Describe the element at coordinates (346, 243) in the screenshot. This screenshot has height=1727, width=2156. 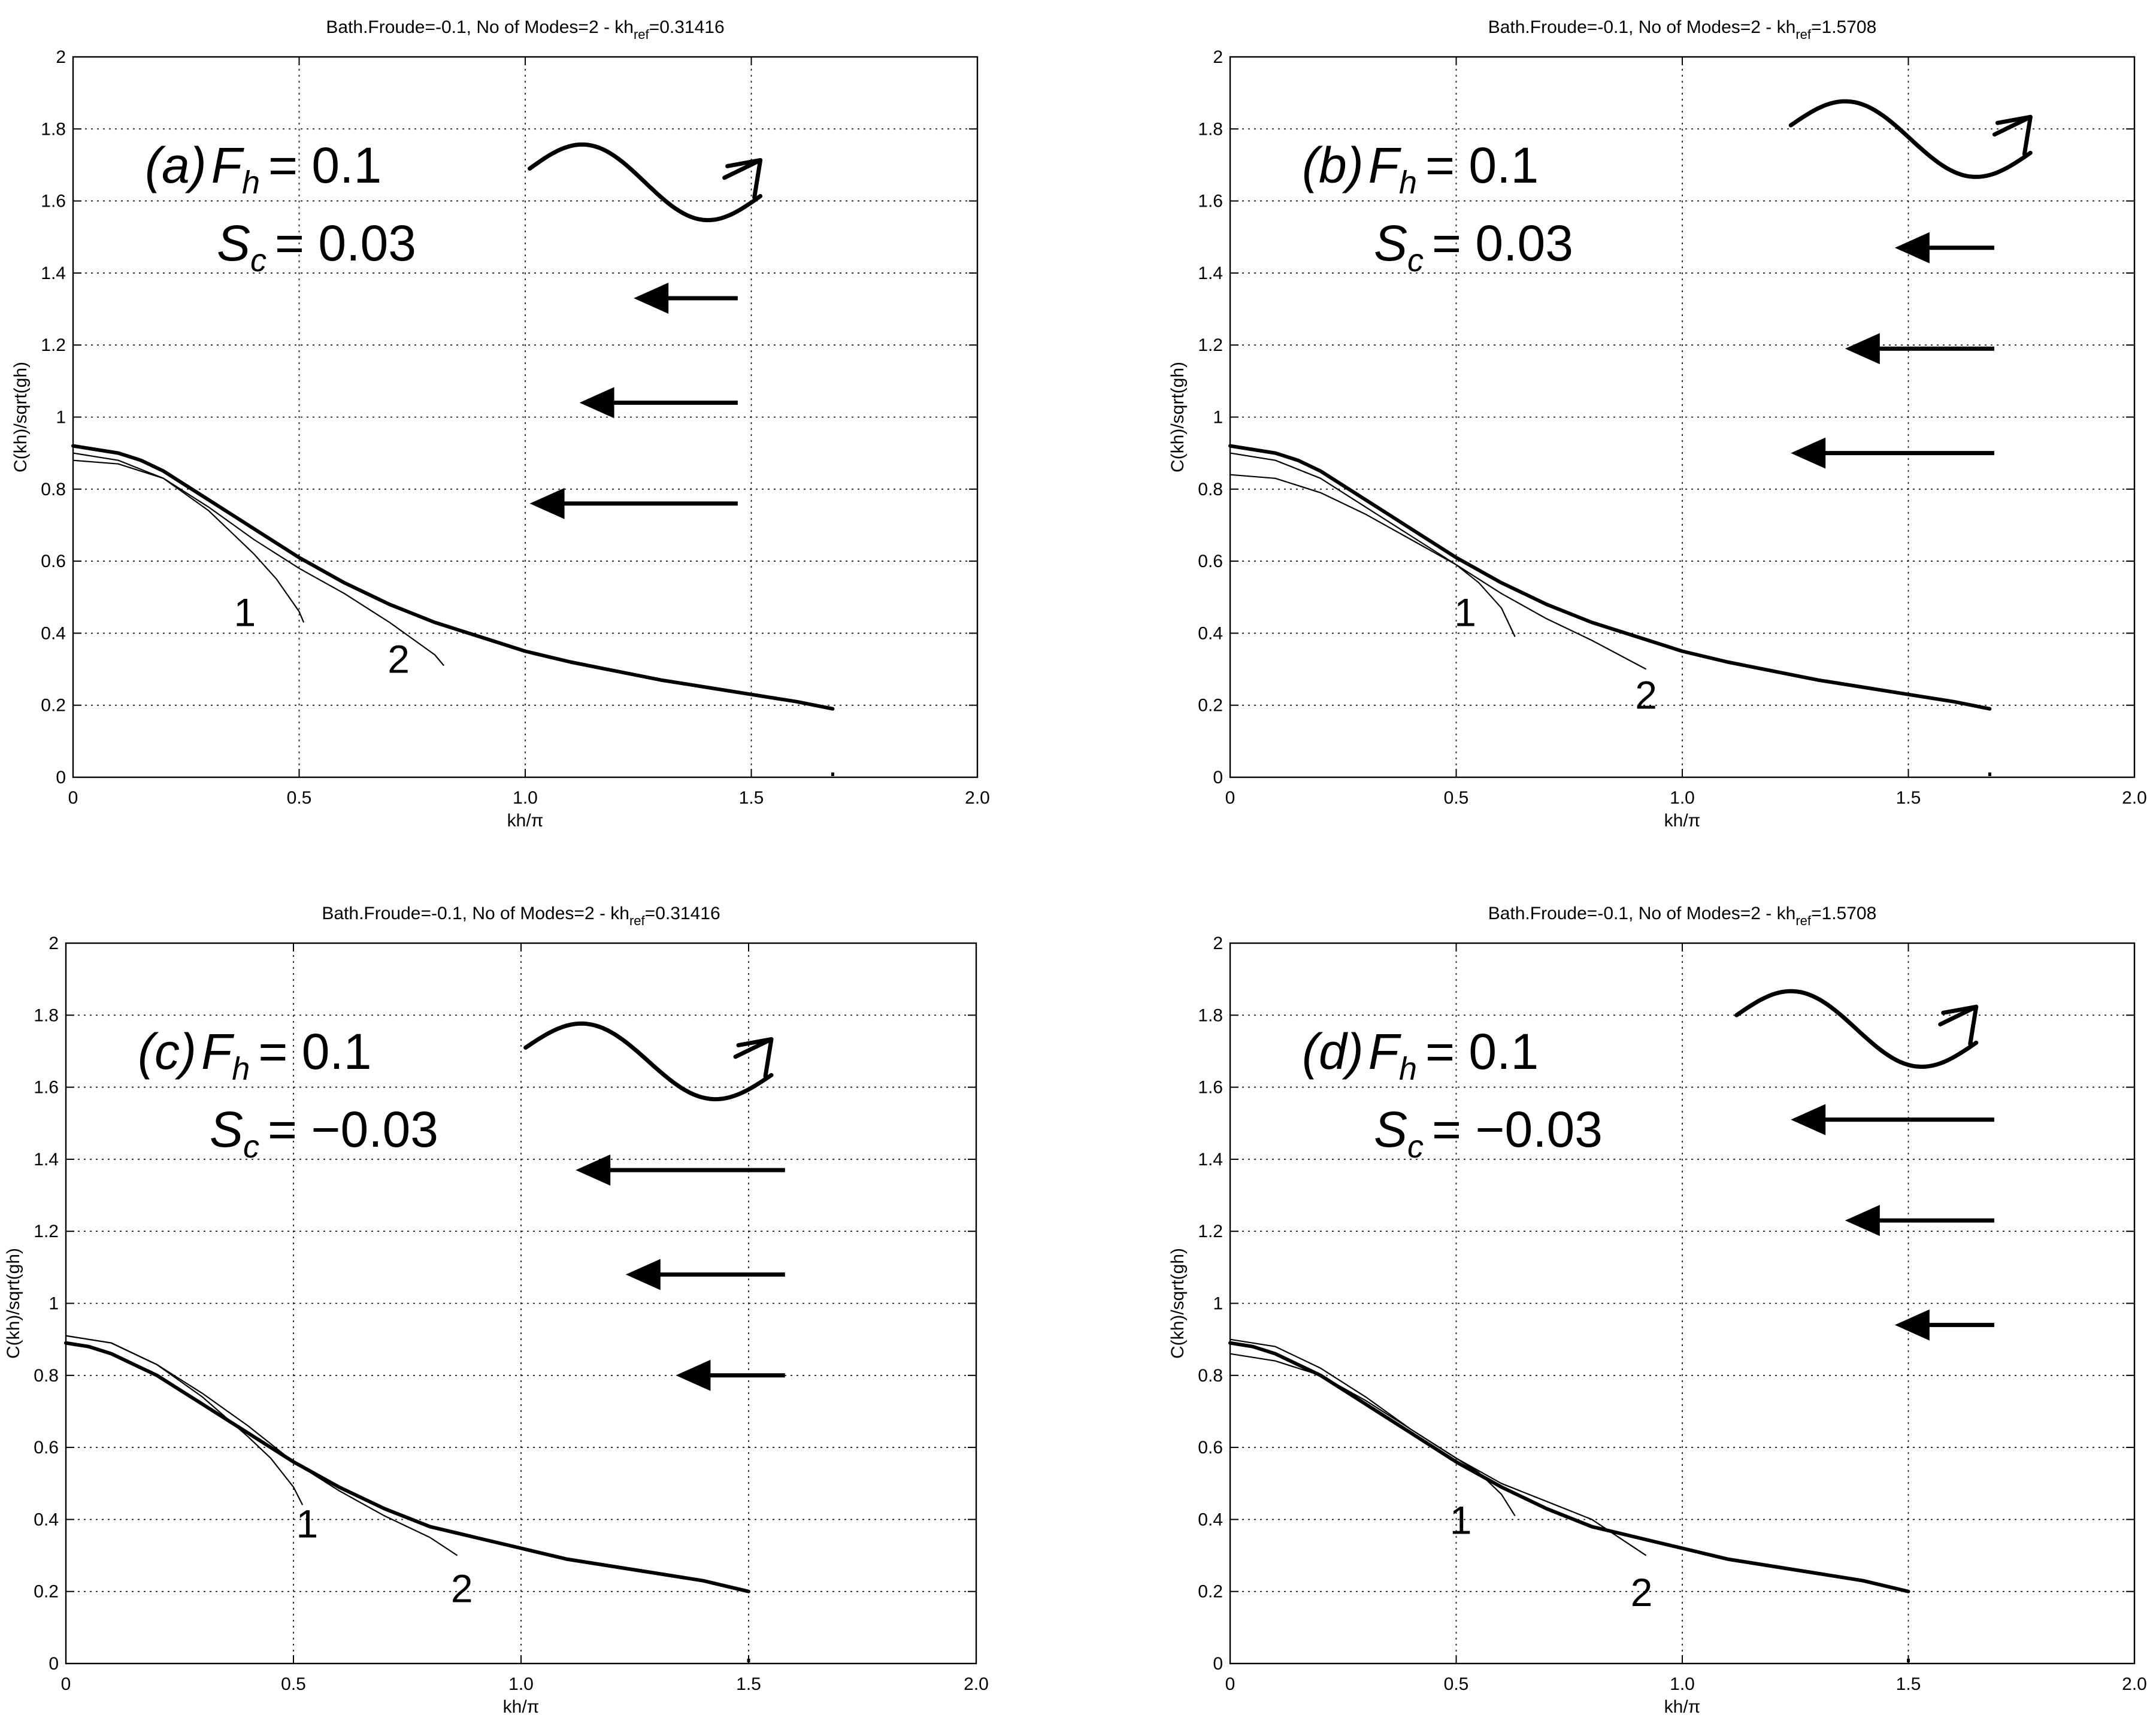
I see `shear-value: = 0.03` at that location.